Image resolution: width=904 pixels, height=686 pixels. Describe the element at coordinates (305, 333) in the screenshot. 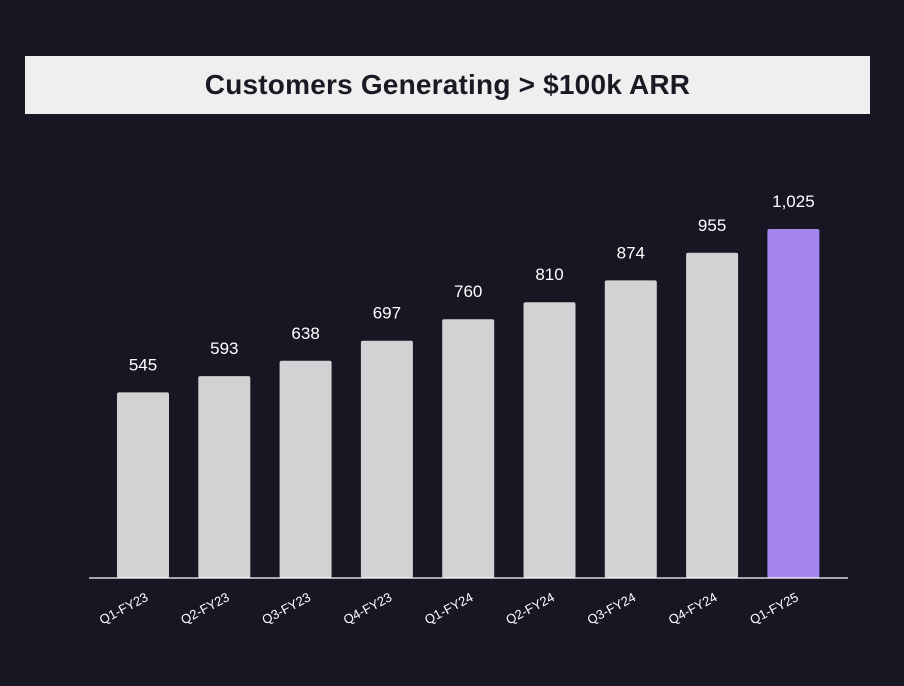

I see `value-label: 638` at that location.